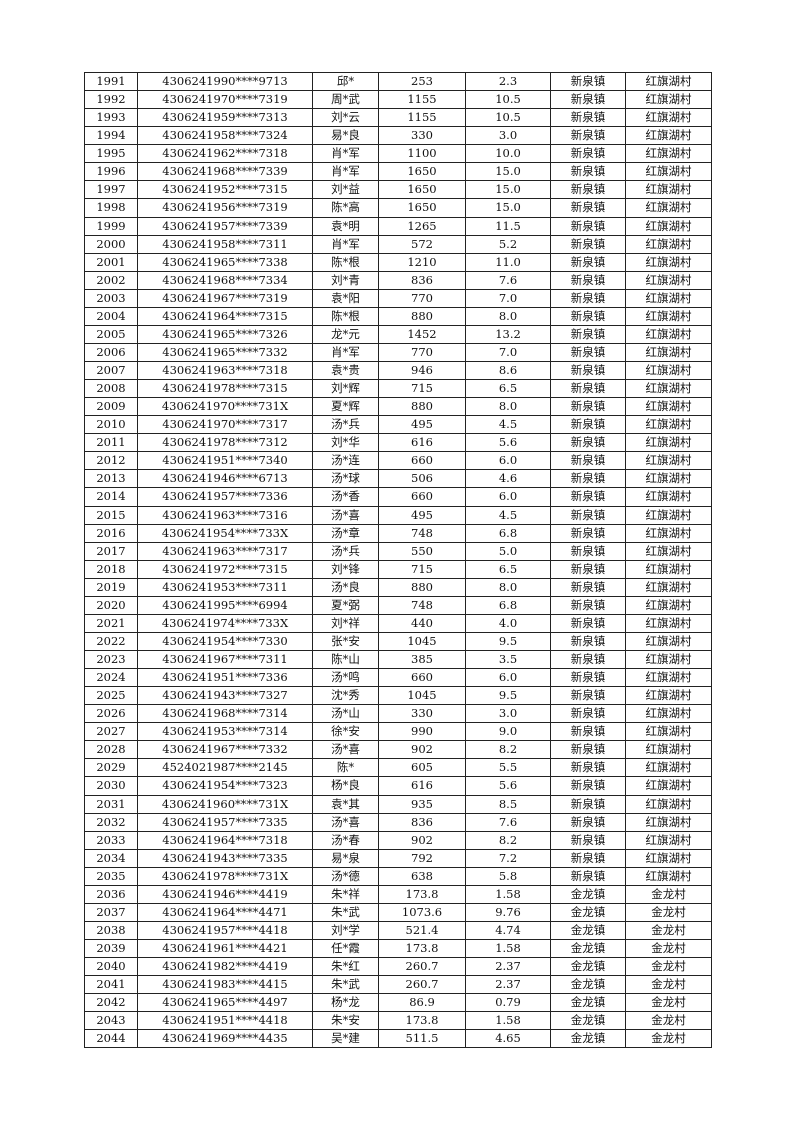  Describe the element at coordinates (225, 804) in the screenshot. I see `cell-id-number: 4306241960****731X` at that location.